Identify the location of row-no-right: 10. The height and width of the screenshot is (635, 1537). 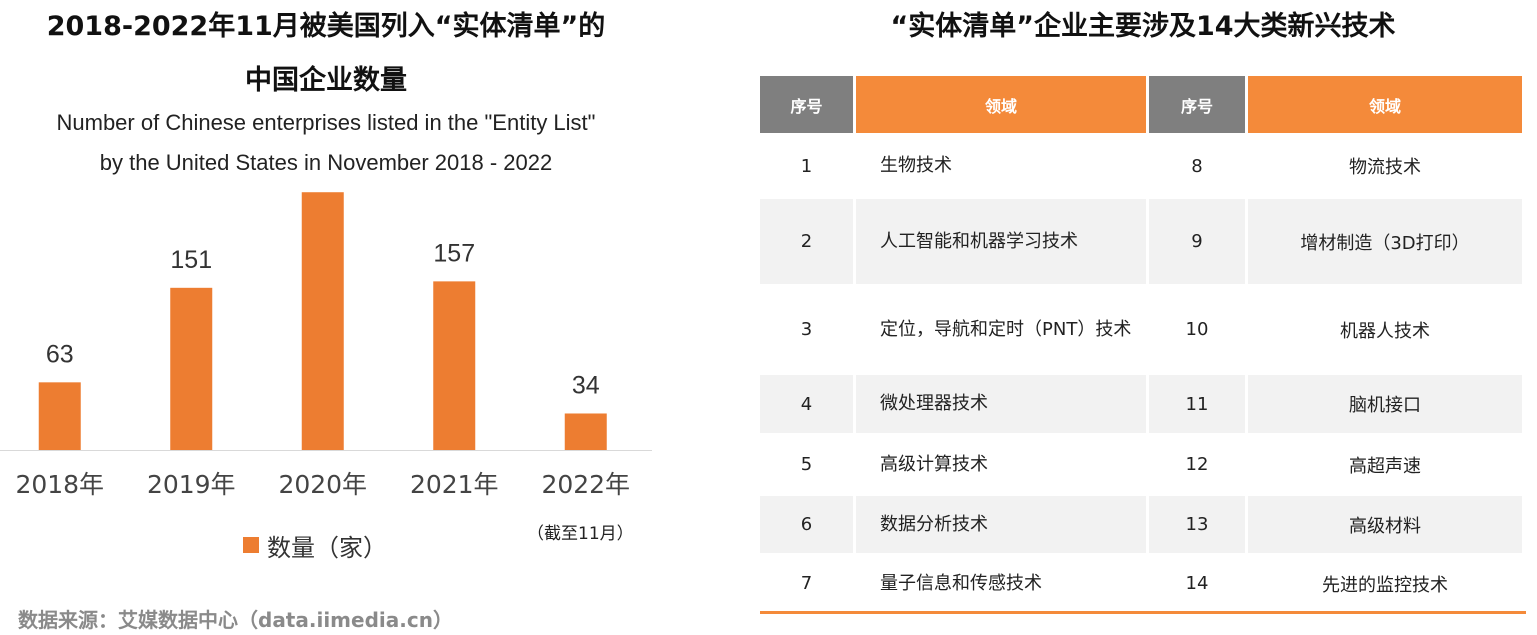
(1197, 329).